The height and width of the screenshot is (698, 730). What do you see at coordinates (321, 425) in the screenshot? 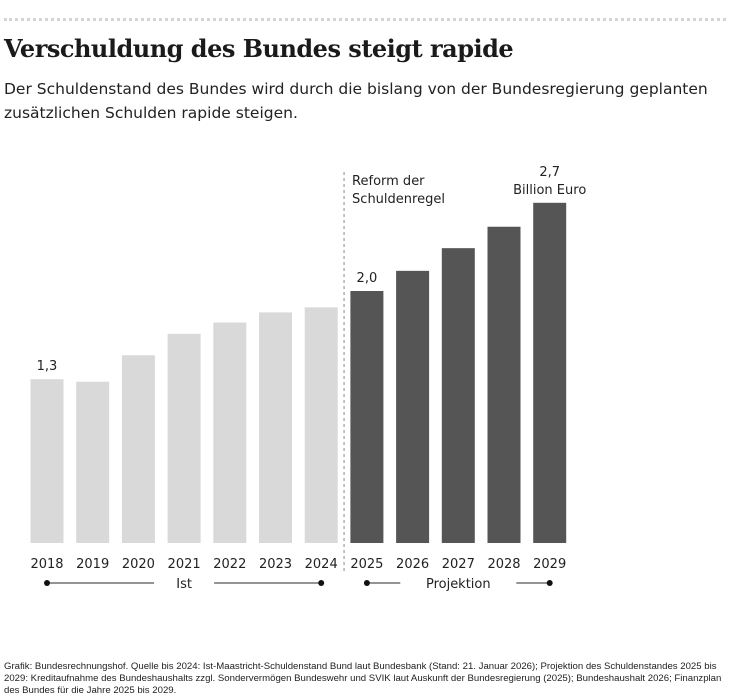
I see `bar-2024` at bounding box center [321, 425].